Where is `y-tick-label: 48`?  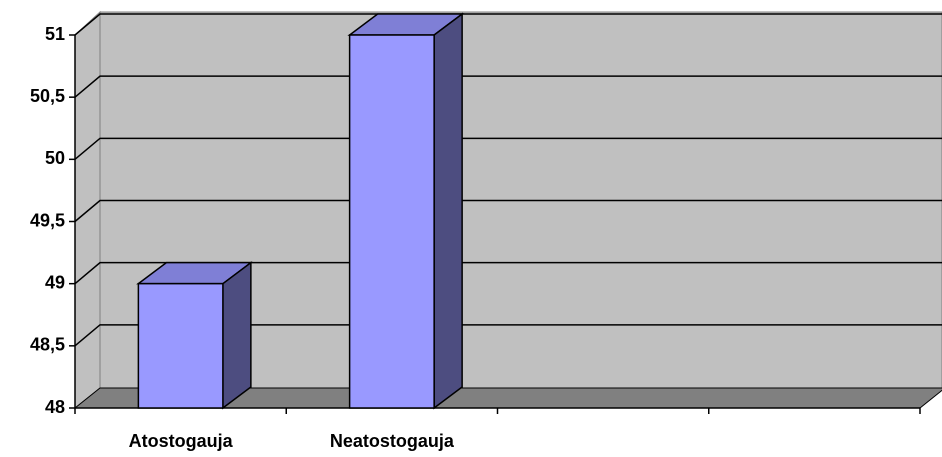 y-tick-label: 48 is located at coordinates (55, 407).